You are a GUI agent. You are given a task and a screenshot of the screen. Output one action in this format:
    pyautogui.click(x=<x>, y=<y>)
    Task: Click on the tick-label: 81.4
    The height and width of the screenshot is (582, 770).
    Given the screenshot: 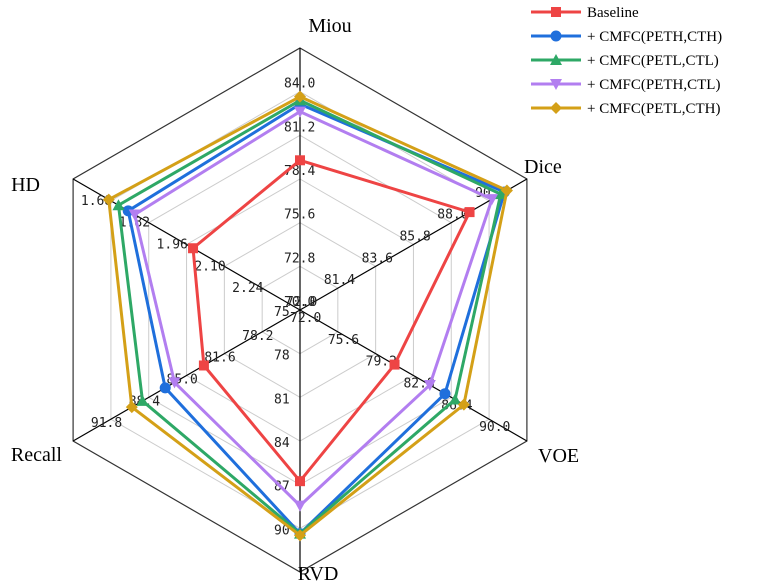 What is the action you would take?
    pyautogui.click(x=339, y=280)
    